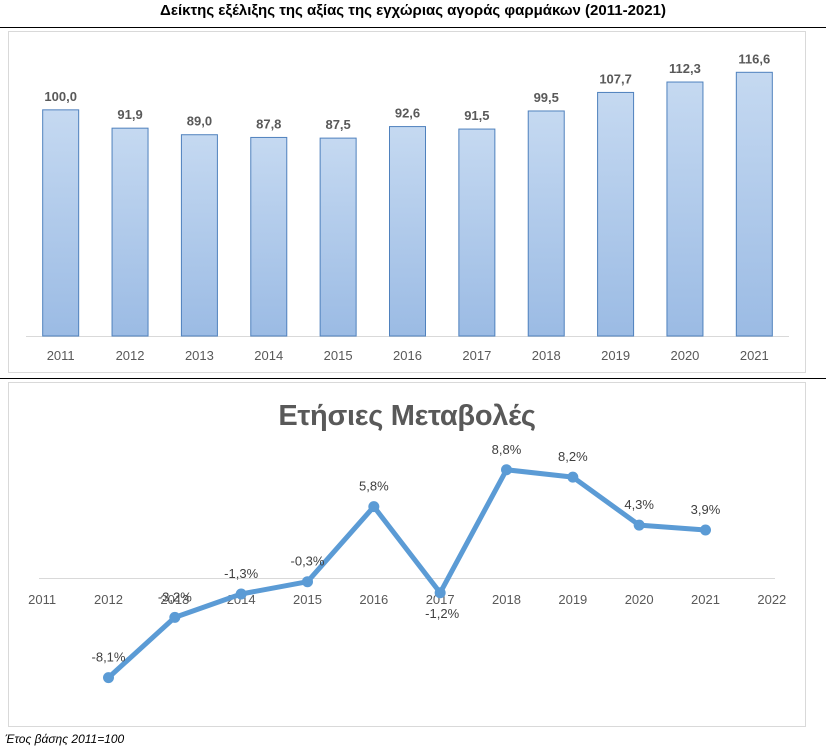  What do you see at coordinates (407, 355) in the screenshot?
I see `bar-x-tick-label: 2016` at bounding box center [407, 355].